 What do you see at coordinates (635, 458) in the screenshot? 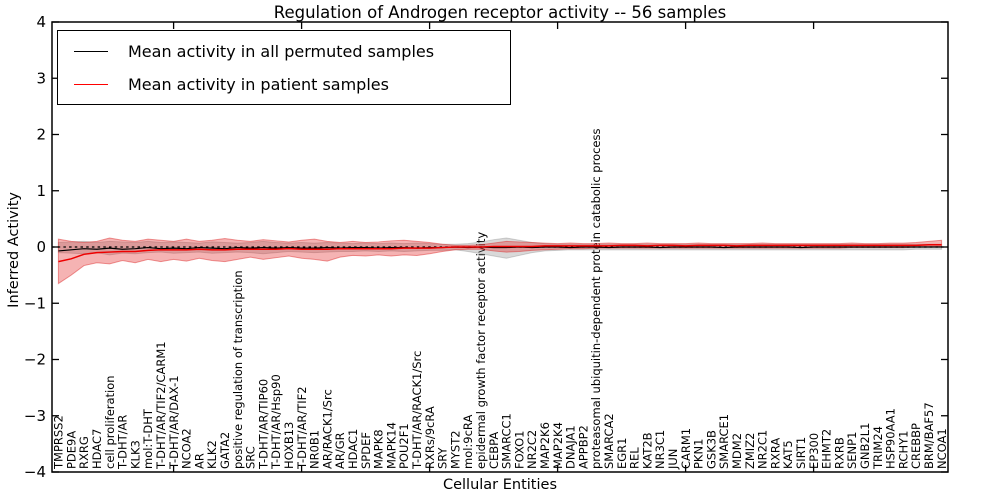
I see `x-tick-label: REL` at bounding box center [635, 458].